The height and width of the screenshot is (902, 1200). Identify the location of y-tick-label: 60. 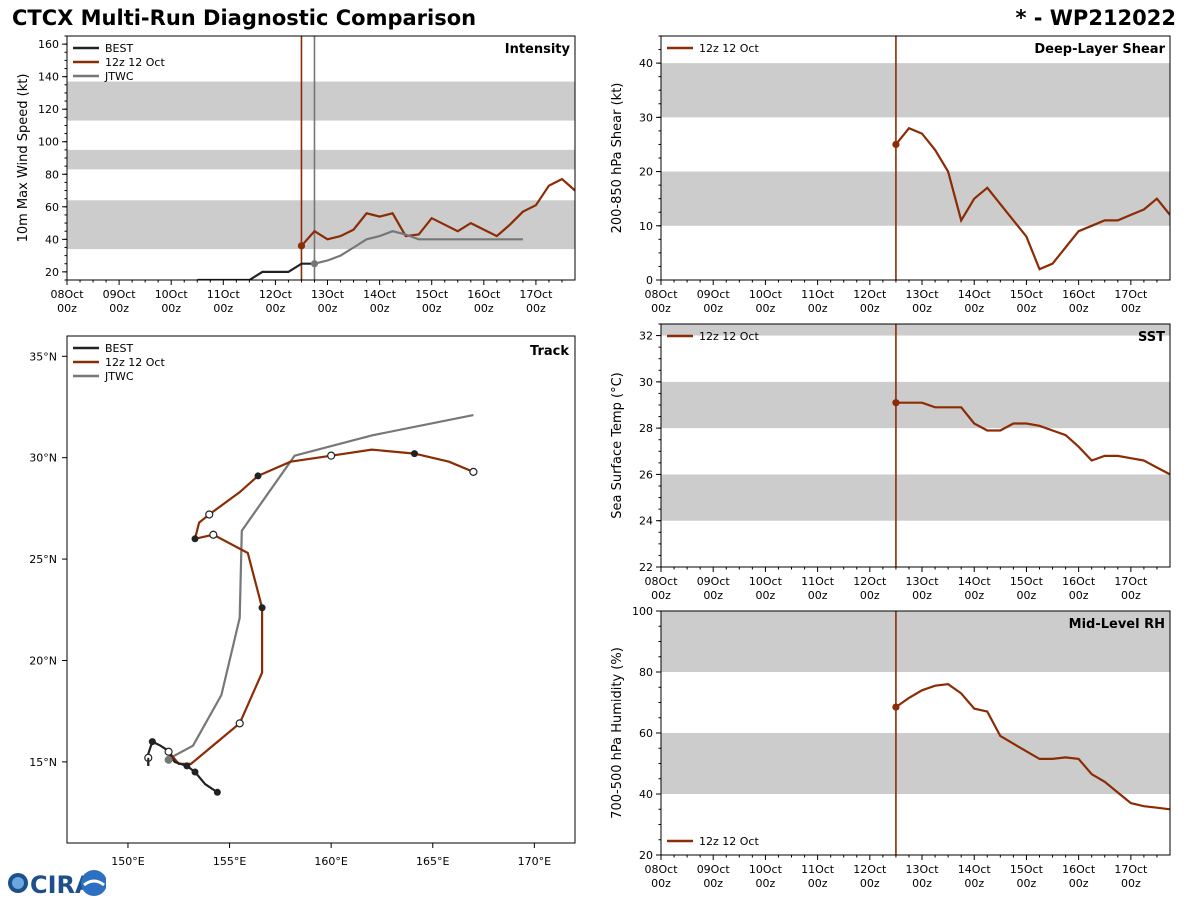
(52, 207).